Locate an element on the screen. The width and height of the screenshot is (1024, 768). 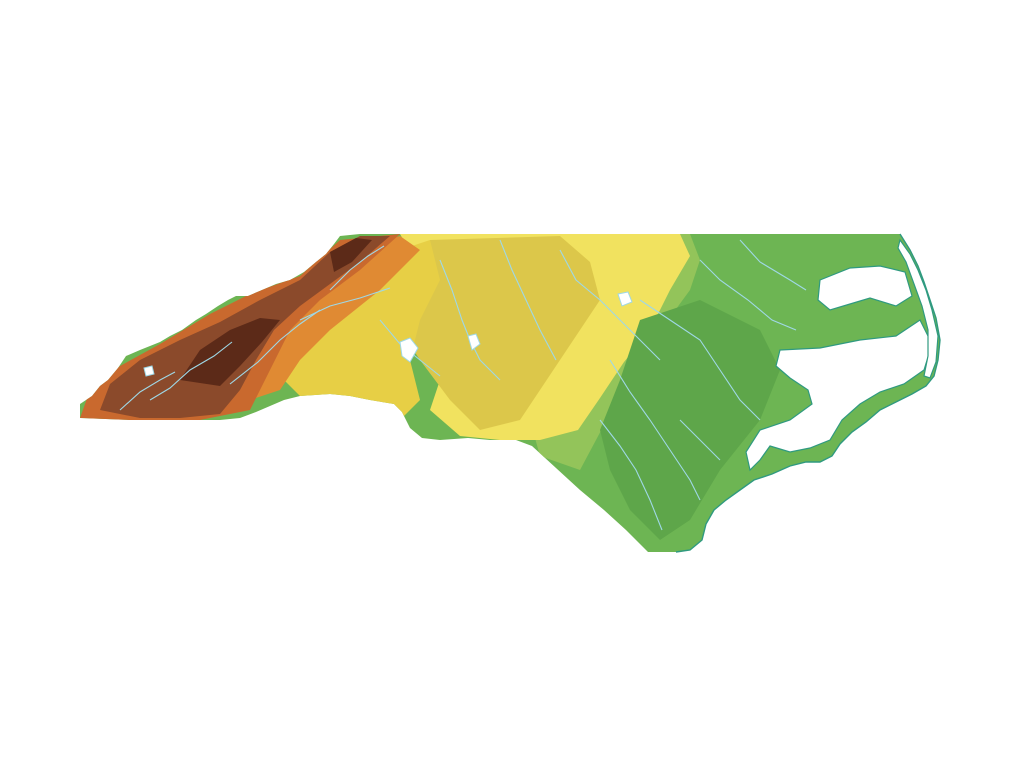
inner-coastal-plain-band is located at coordinates (690, 420).